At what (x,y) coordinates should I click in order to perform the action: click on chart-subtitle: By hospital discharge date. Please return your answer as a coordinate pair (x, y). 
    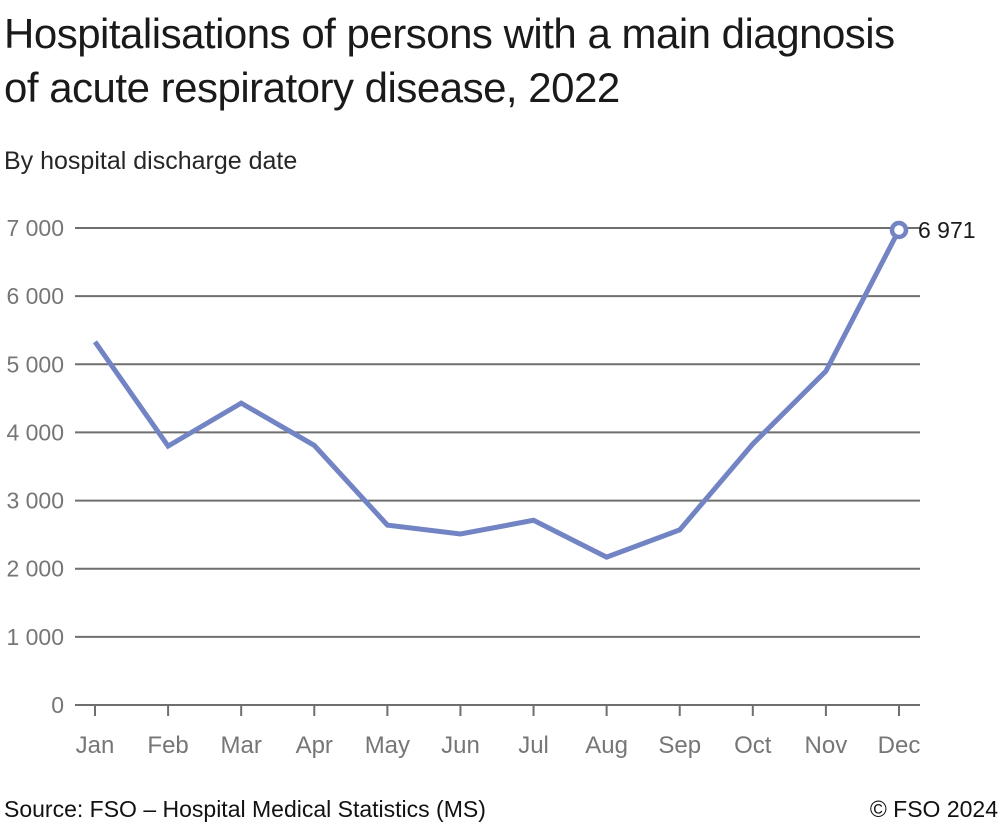
    Looking at the image, I should click on (151, 161).